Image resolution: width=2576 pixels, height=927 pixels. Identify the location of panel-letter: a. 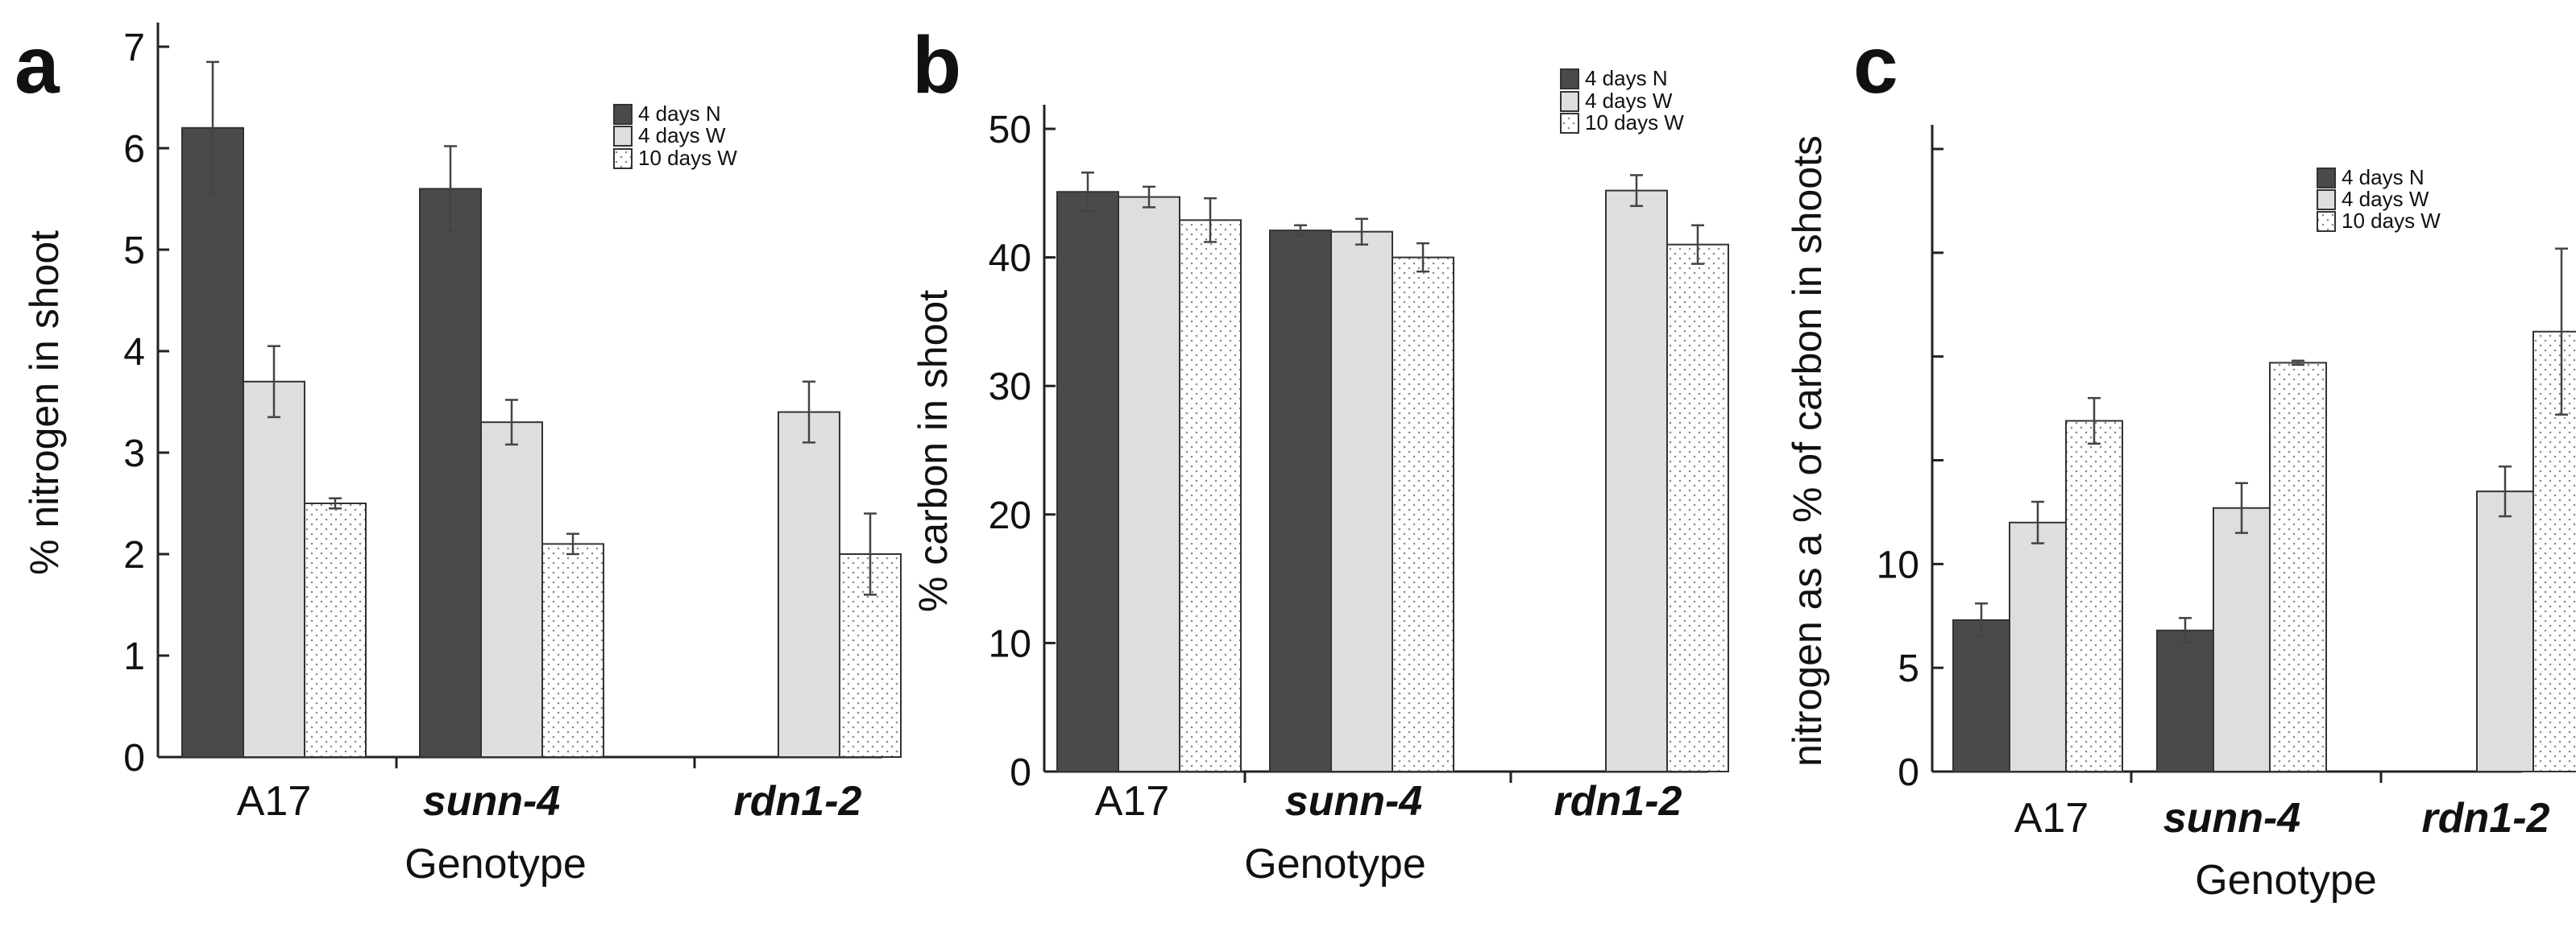
(37, 65).